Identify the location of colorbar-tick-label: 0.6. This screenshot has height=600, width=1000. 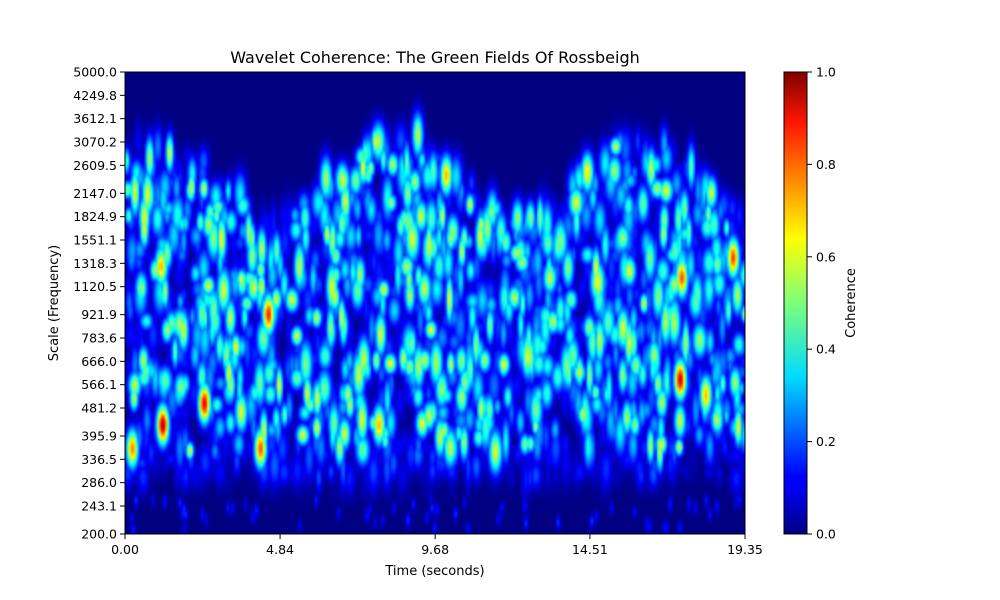
(826, 256).